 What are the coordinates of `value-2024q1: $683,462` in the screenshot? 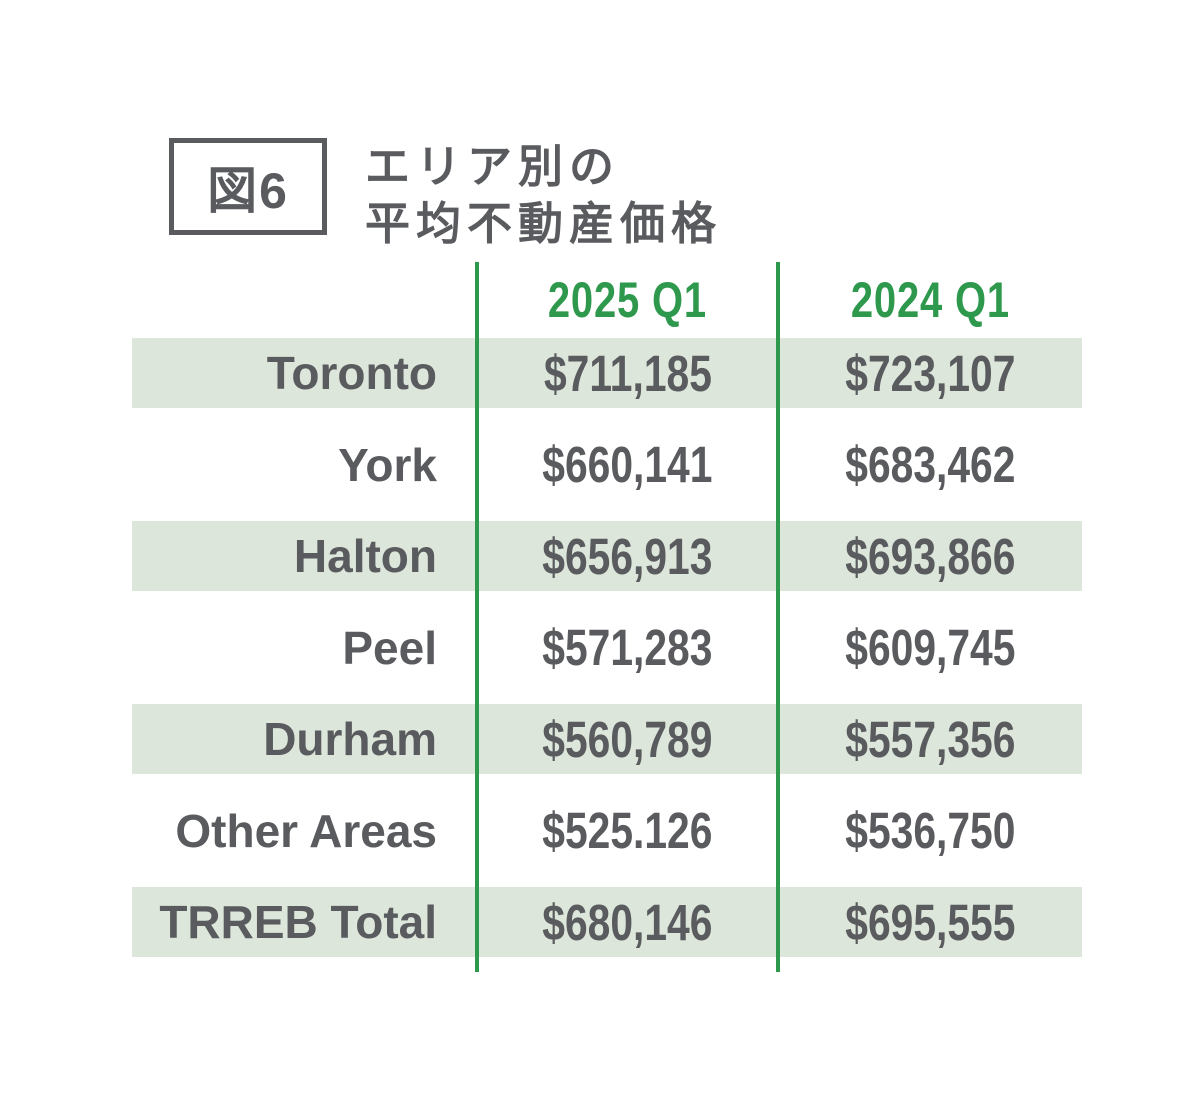 It's located at (930, 464).